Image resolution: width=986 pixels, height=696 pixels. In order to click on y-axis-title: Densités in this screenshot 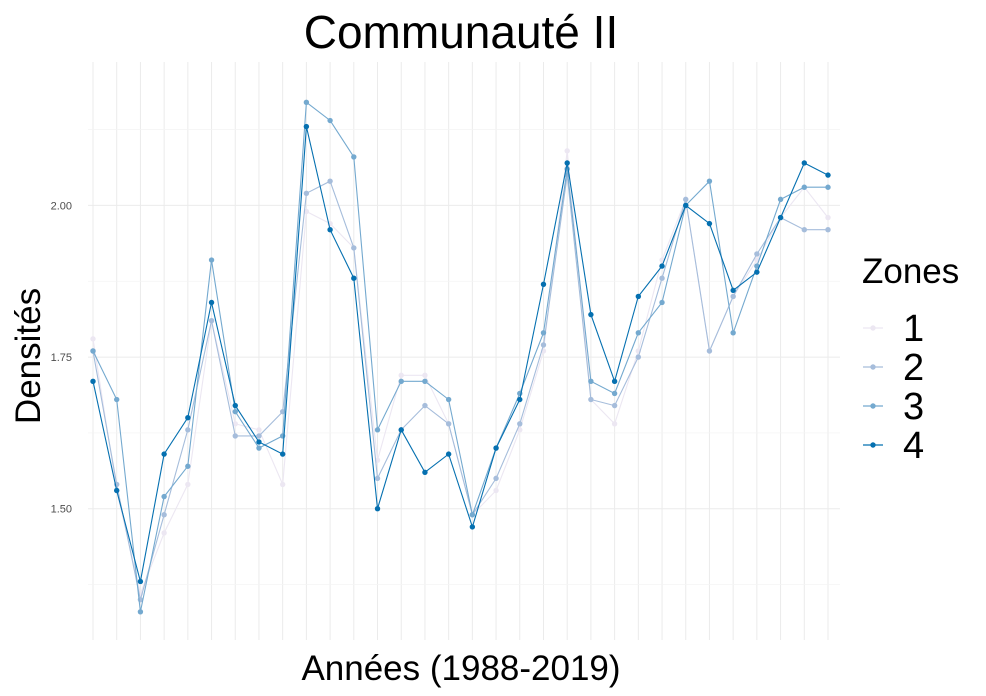, I will do `click(28, 356)`.